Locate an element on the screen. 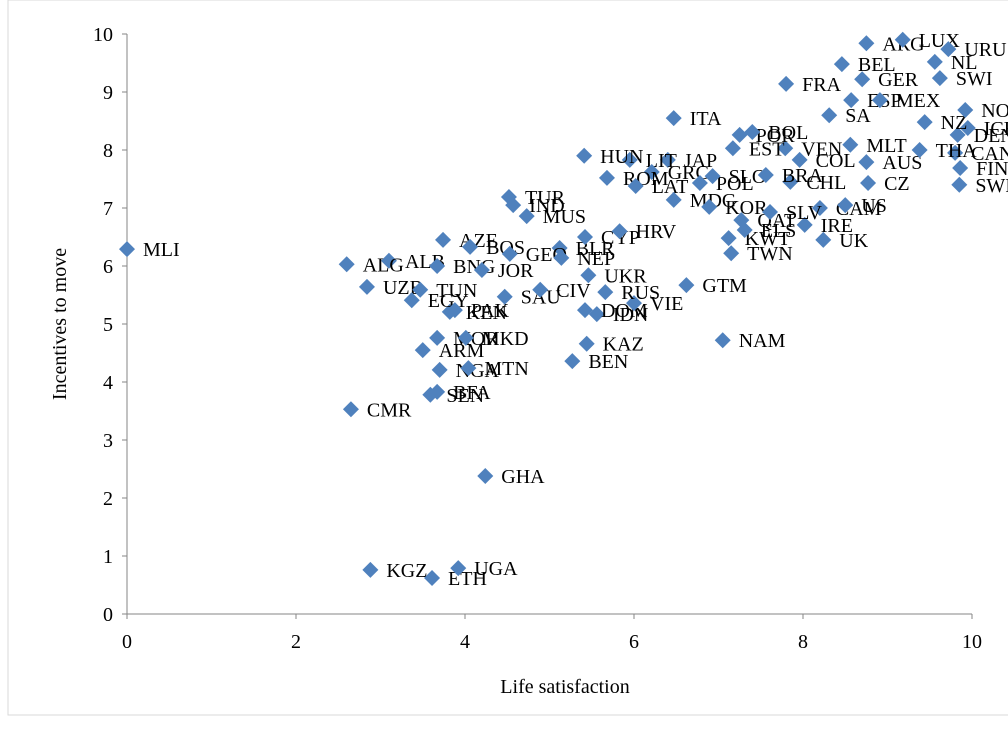 The height and width of the screenshot is (729, 1008). x-tick-label: 2 is located at coordinates (296, 642).